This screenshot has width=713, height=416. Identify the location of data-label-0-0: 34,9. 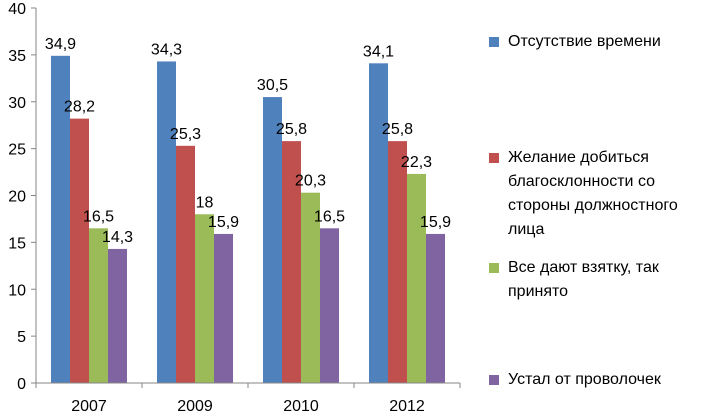
(60, 44).